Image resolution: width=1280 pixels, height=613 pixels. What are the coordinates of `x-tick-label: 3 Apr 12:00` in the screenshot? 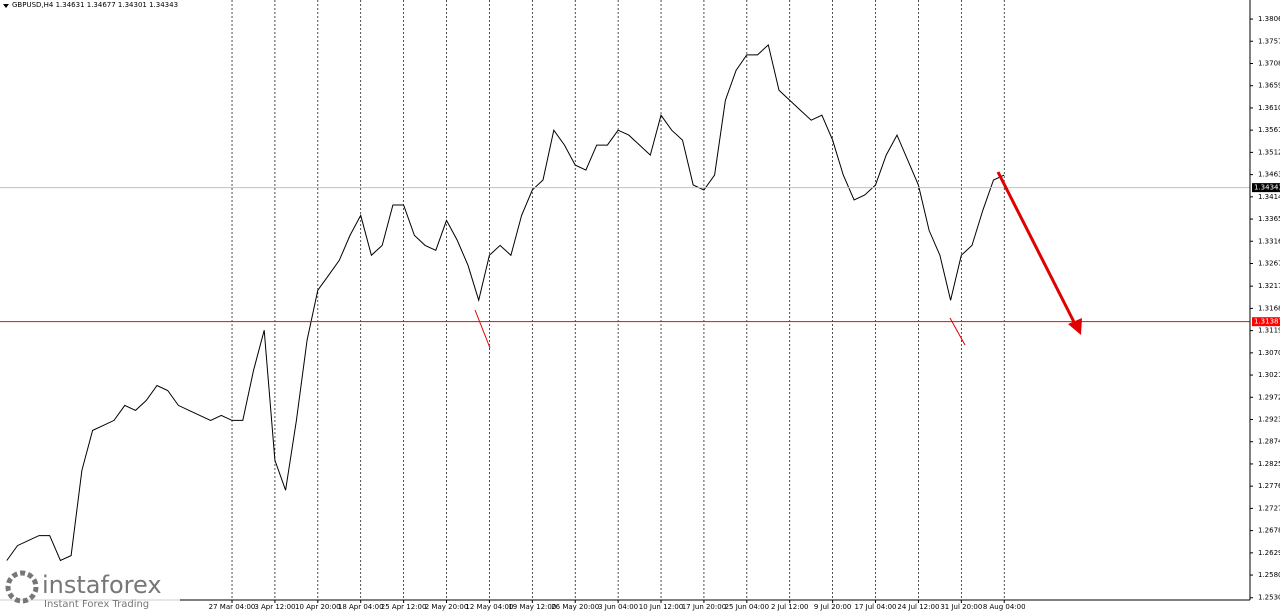 It's located at (274, 607).